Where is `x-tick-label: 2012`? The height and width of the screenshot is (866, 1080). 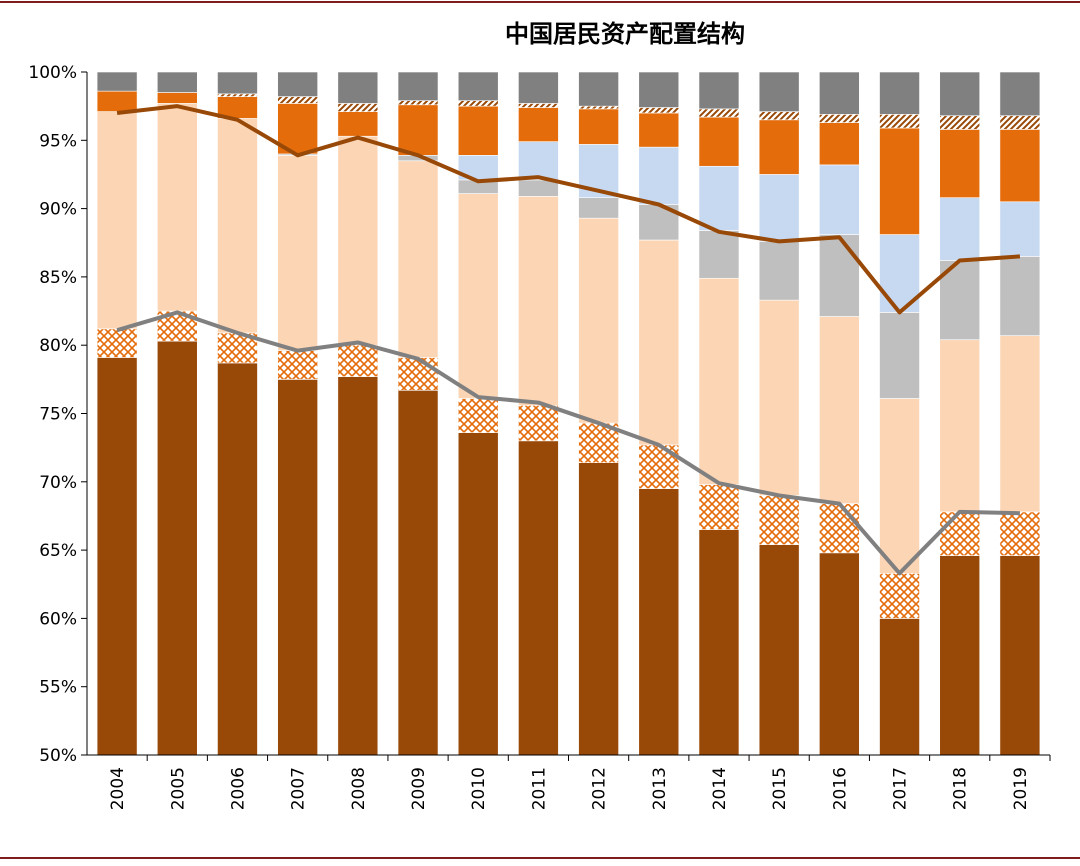 x-tick-label: 2012 is located at coordinates (600, 788).